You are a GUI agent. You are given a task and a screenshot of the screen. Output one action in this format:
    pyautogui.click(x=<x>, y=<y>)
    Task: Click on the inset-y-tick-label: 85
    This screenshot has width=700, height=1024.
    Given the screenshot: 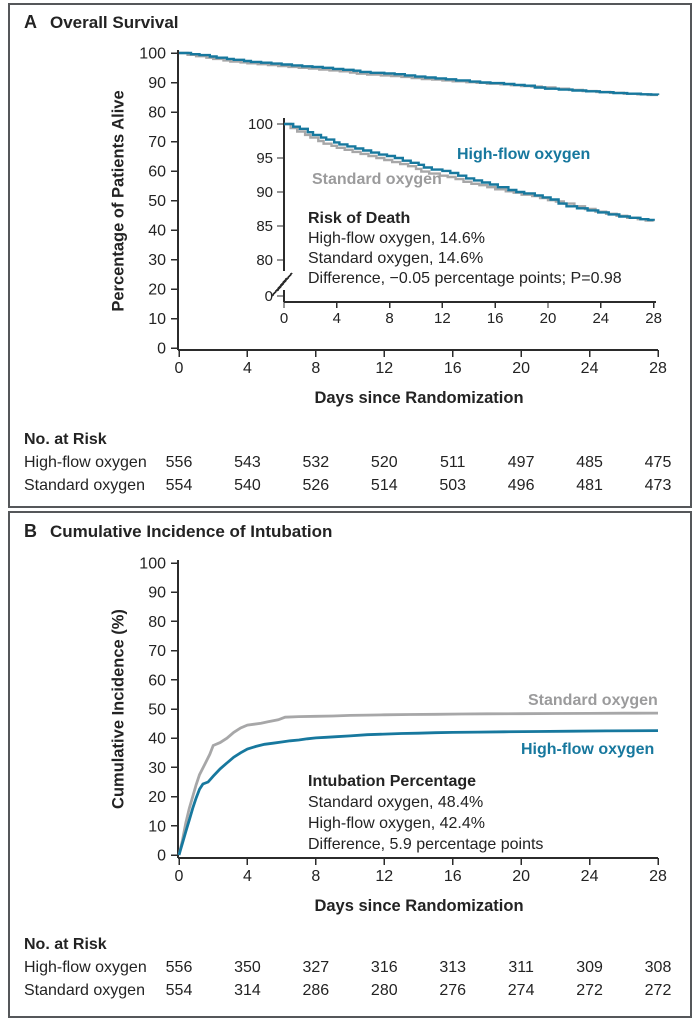 What is the action you would take?
    pyautogui.click(x=264, y=226)
    